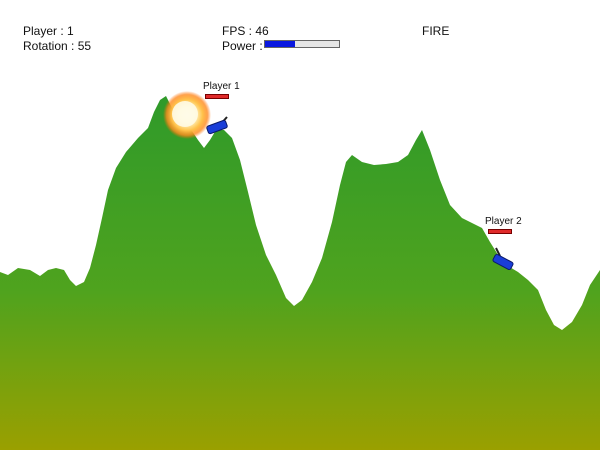 This screenshot has width=600, height=450. Describe the element at coordinates (503, 221) in the screenshot. I see `player-2-name: Player 2` at that location.